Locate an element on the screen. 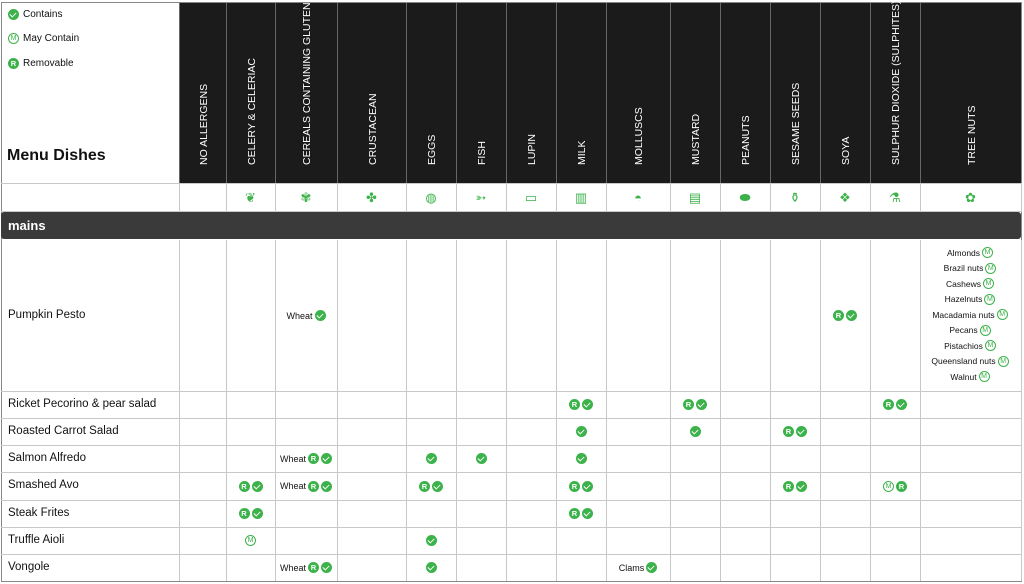 Image resolution: width=1024 pixels, height=584 pixels. lupin-icon: ▭ is located at coordinates (531, 197).